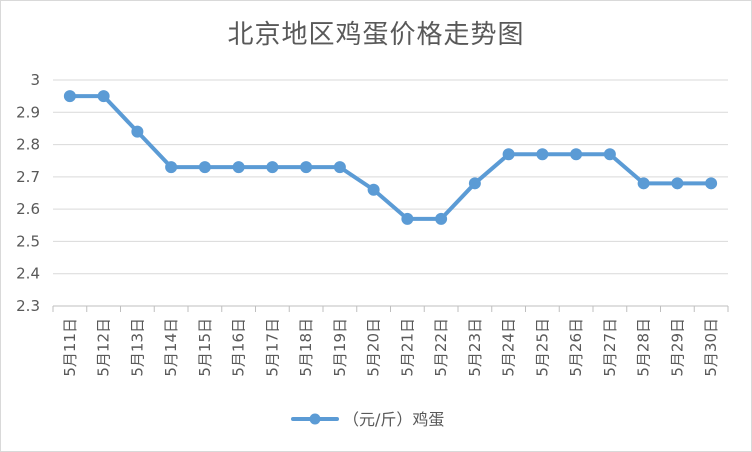 This screenshot has width=752, height=452. What do you see at coordinates (28, 112) in the screenshot?
I see `y-tick-label: 2.9` at bounding box center [28, 112].